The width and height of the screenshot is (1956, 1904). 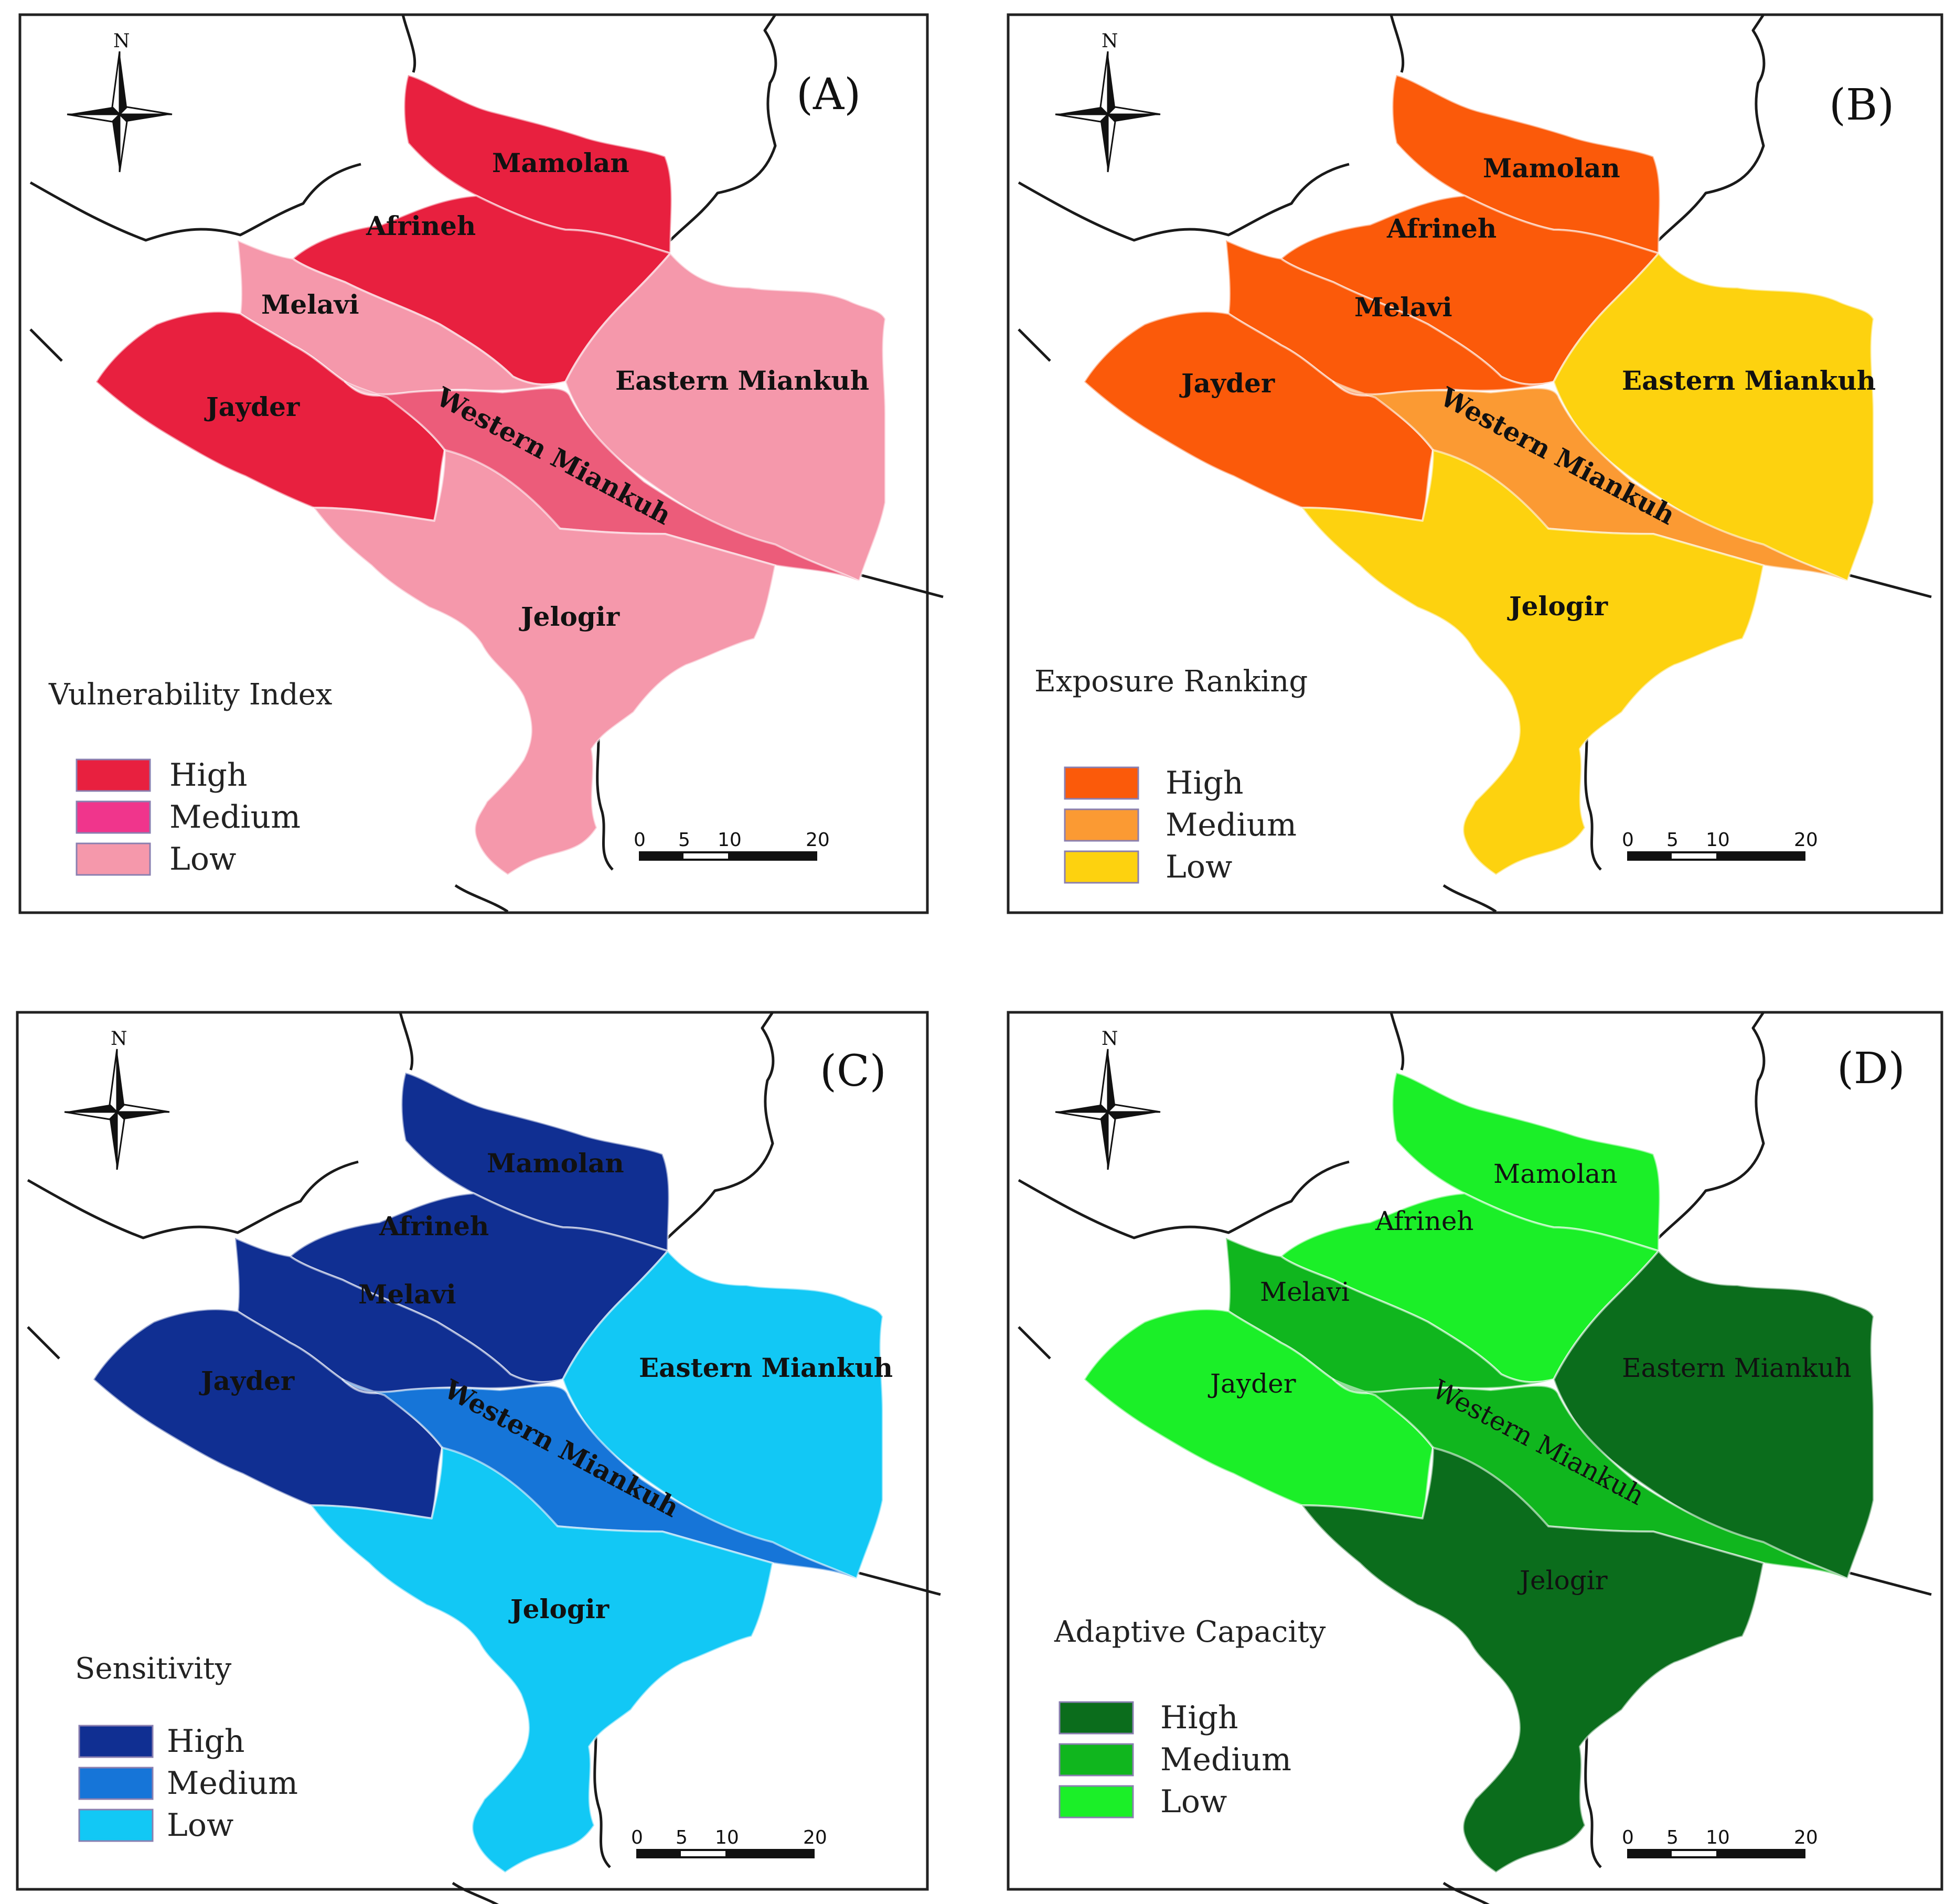 I want to click on legend-title: Exposure Ranking, so click(x=1171, y=682).